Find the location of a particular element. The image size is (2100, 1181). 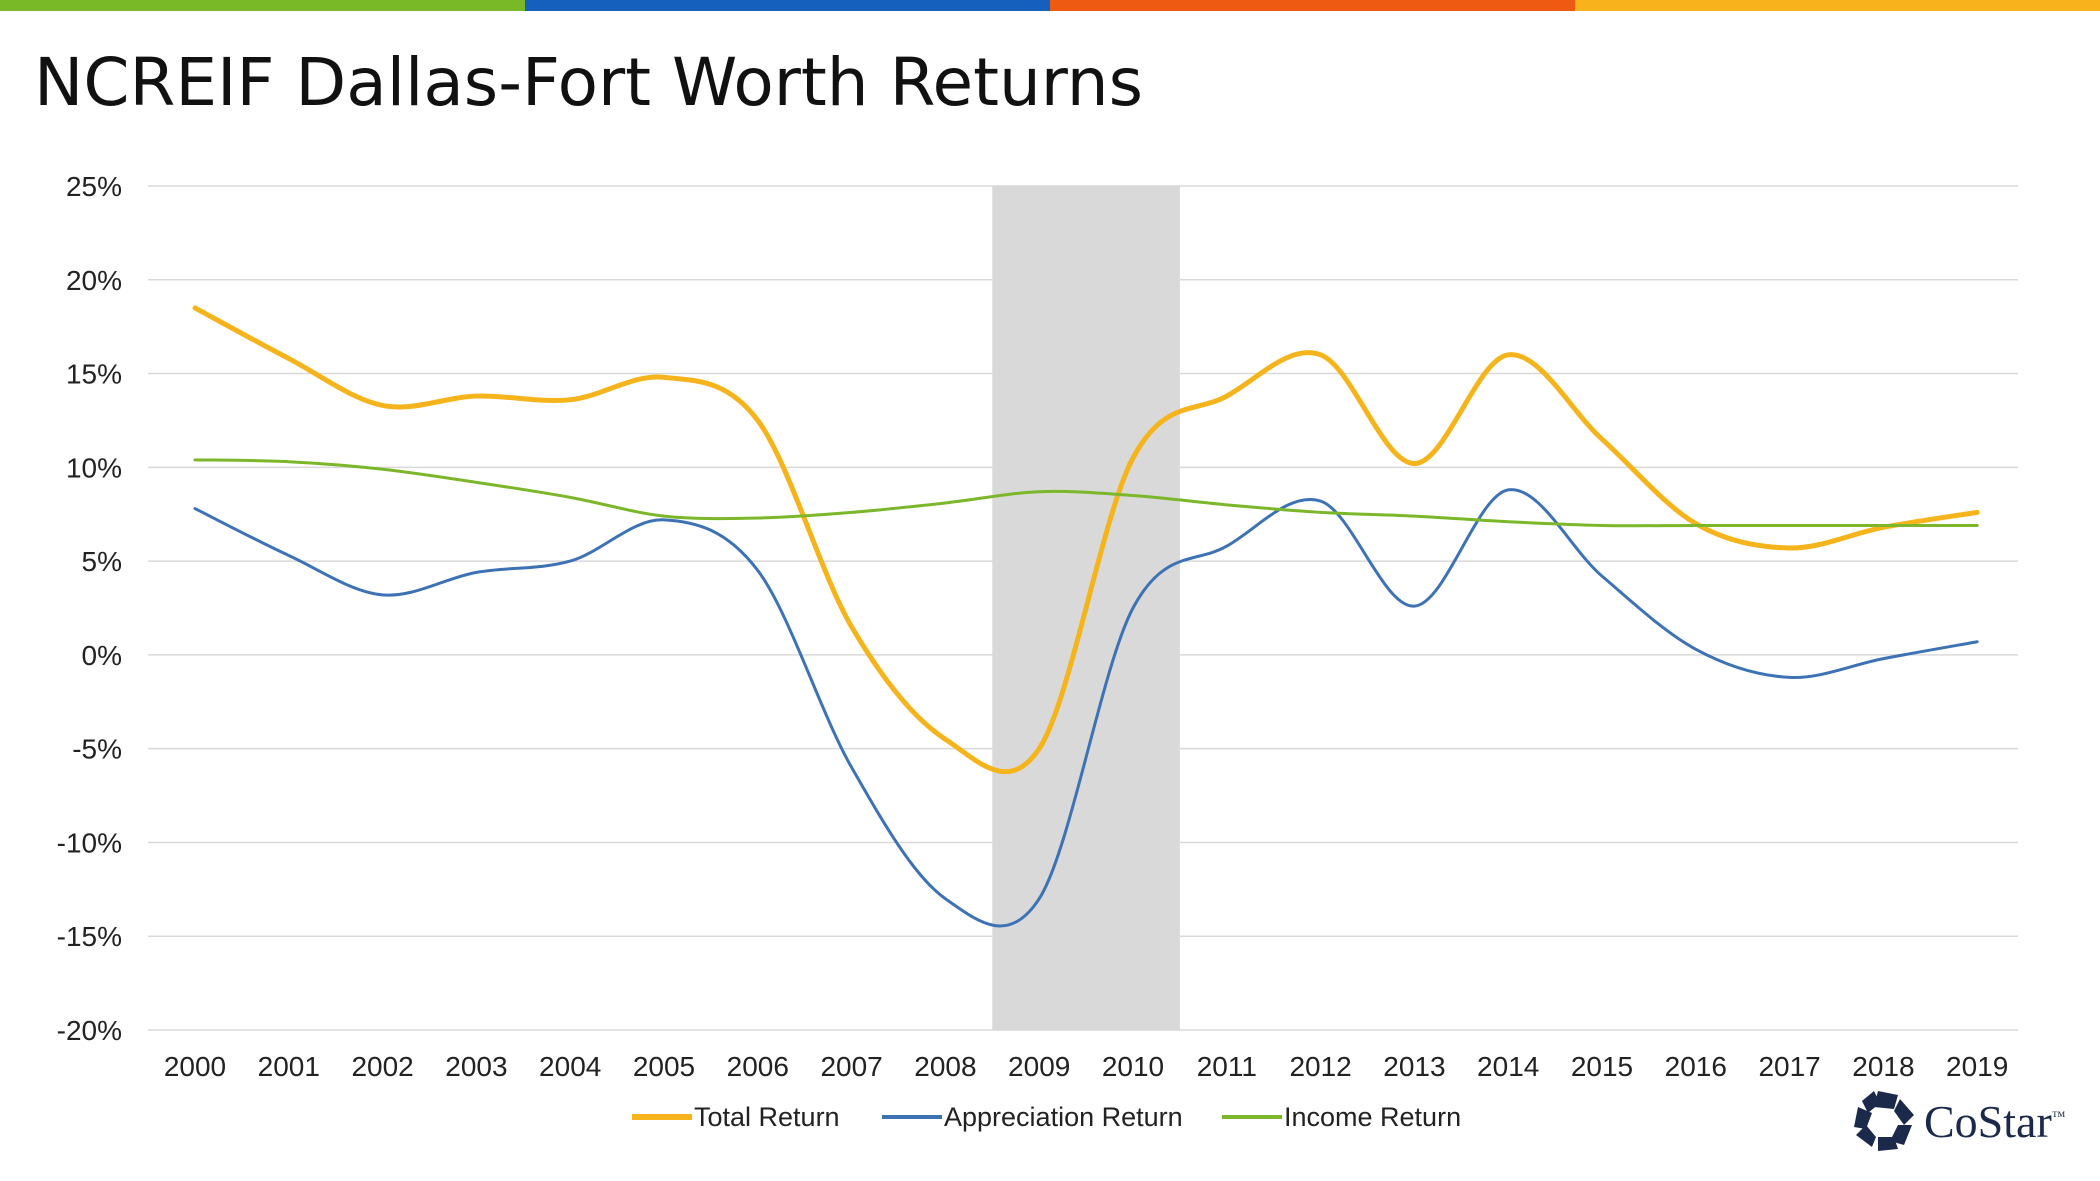

x-tick-label: 2017 is located at coordinates (1789, 1066).